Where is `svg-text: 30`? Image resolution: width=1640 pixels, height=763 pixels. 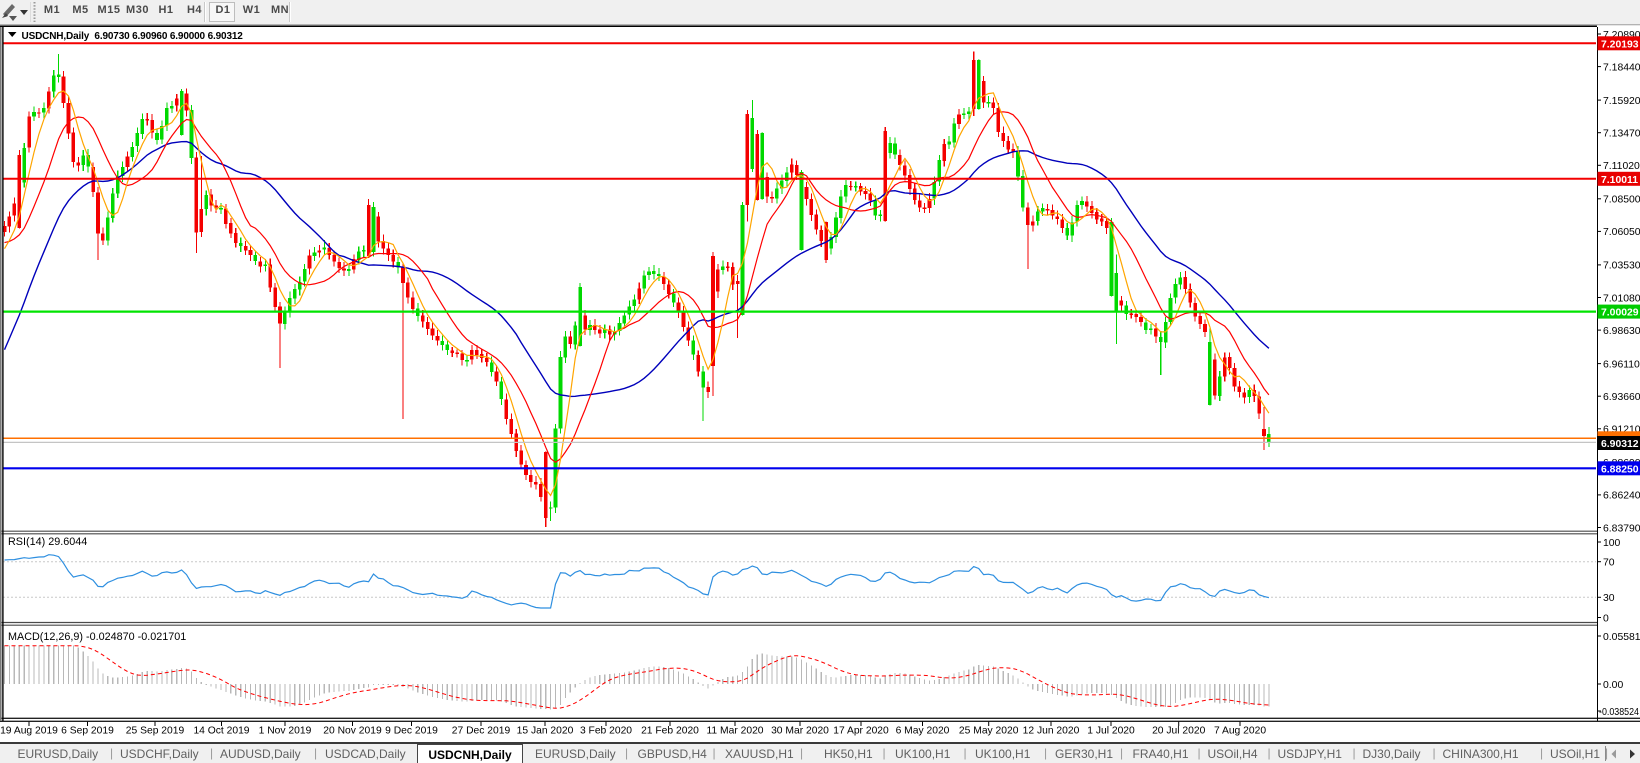
svg-text: 30 is located at coordinates (1609, 598).